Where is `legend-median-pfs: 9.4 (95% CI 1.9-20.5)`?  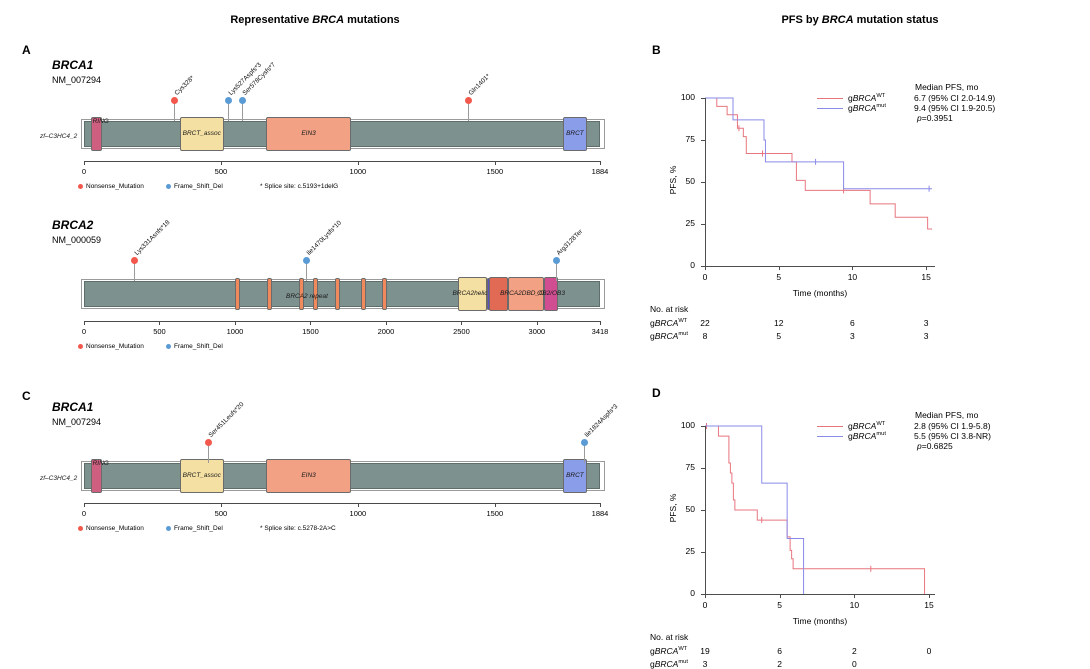
legend-median-pfs: 9.4 (95% CI 1.9-20.5) is located at coordinates (955, 108).